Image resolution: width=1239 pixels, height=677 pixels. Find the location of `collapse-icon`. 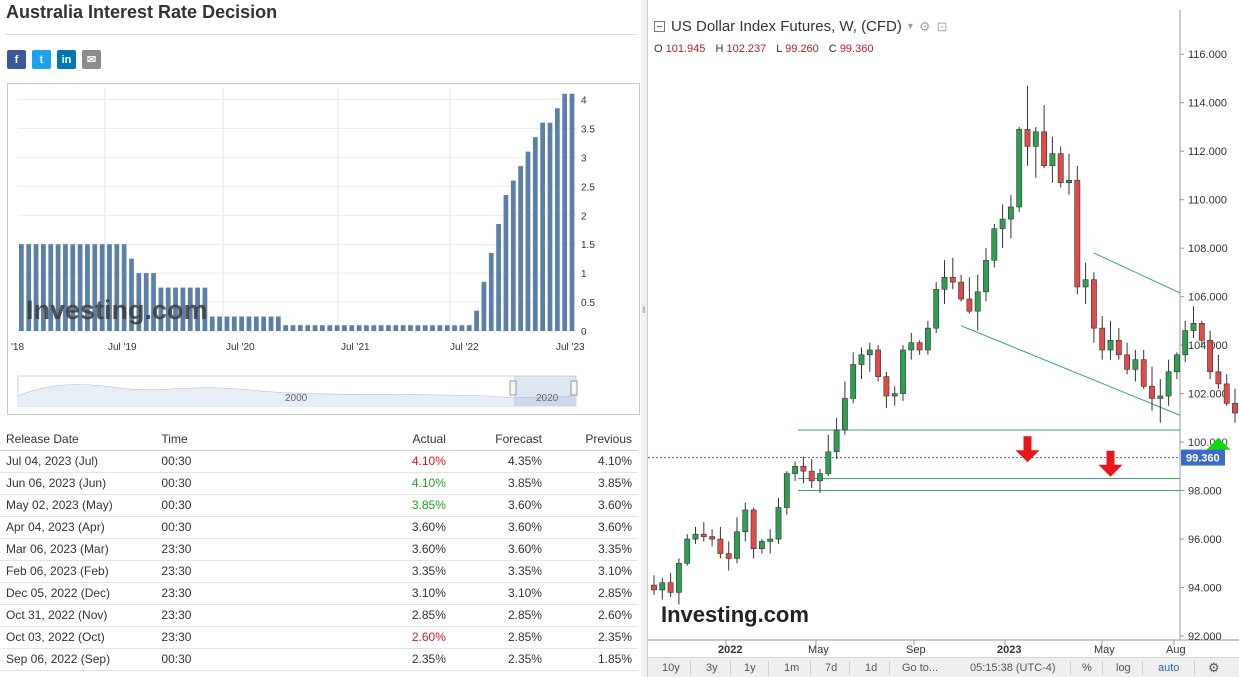

collapse-icon is located at coordinates (659, 26).